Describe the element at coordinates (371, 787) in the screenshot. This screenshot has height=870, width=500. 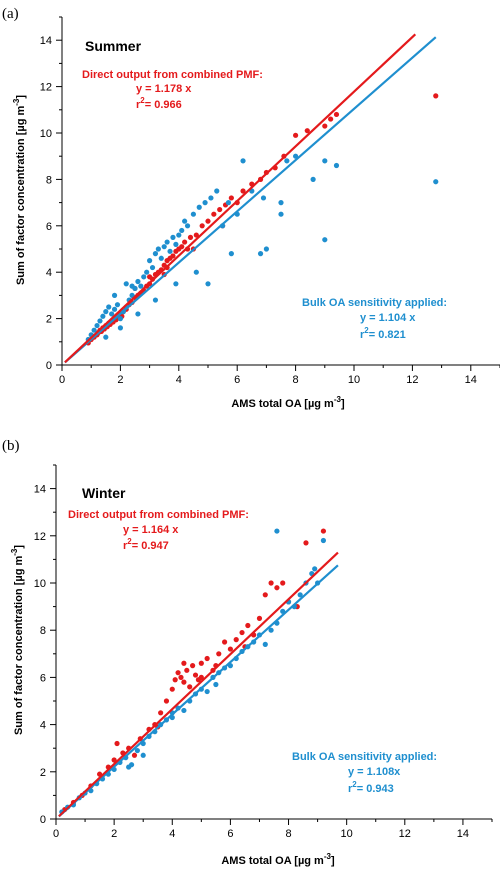
I see `panel-b-bulk-r2: r2= 0.943` at that location.